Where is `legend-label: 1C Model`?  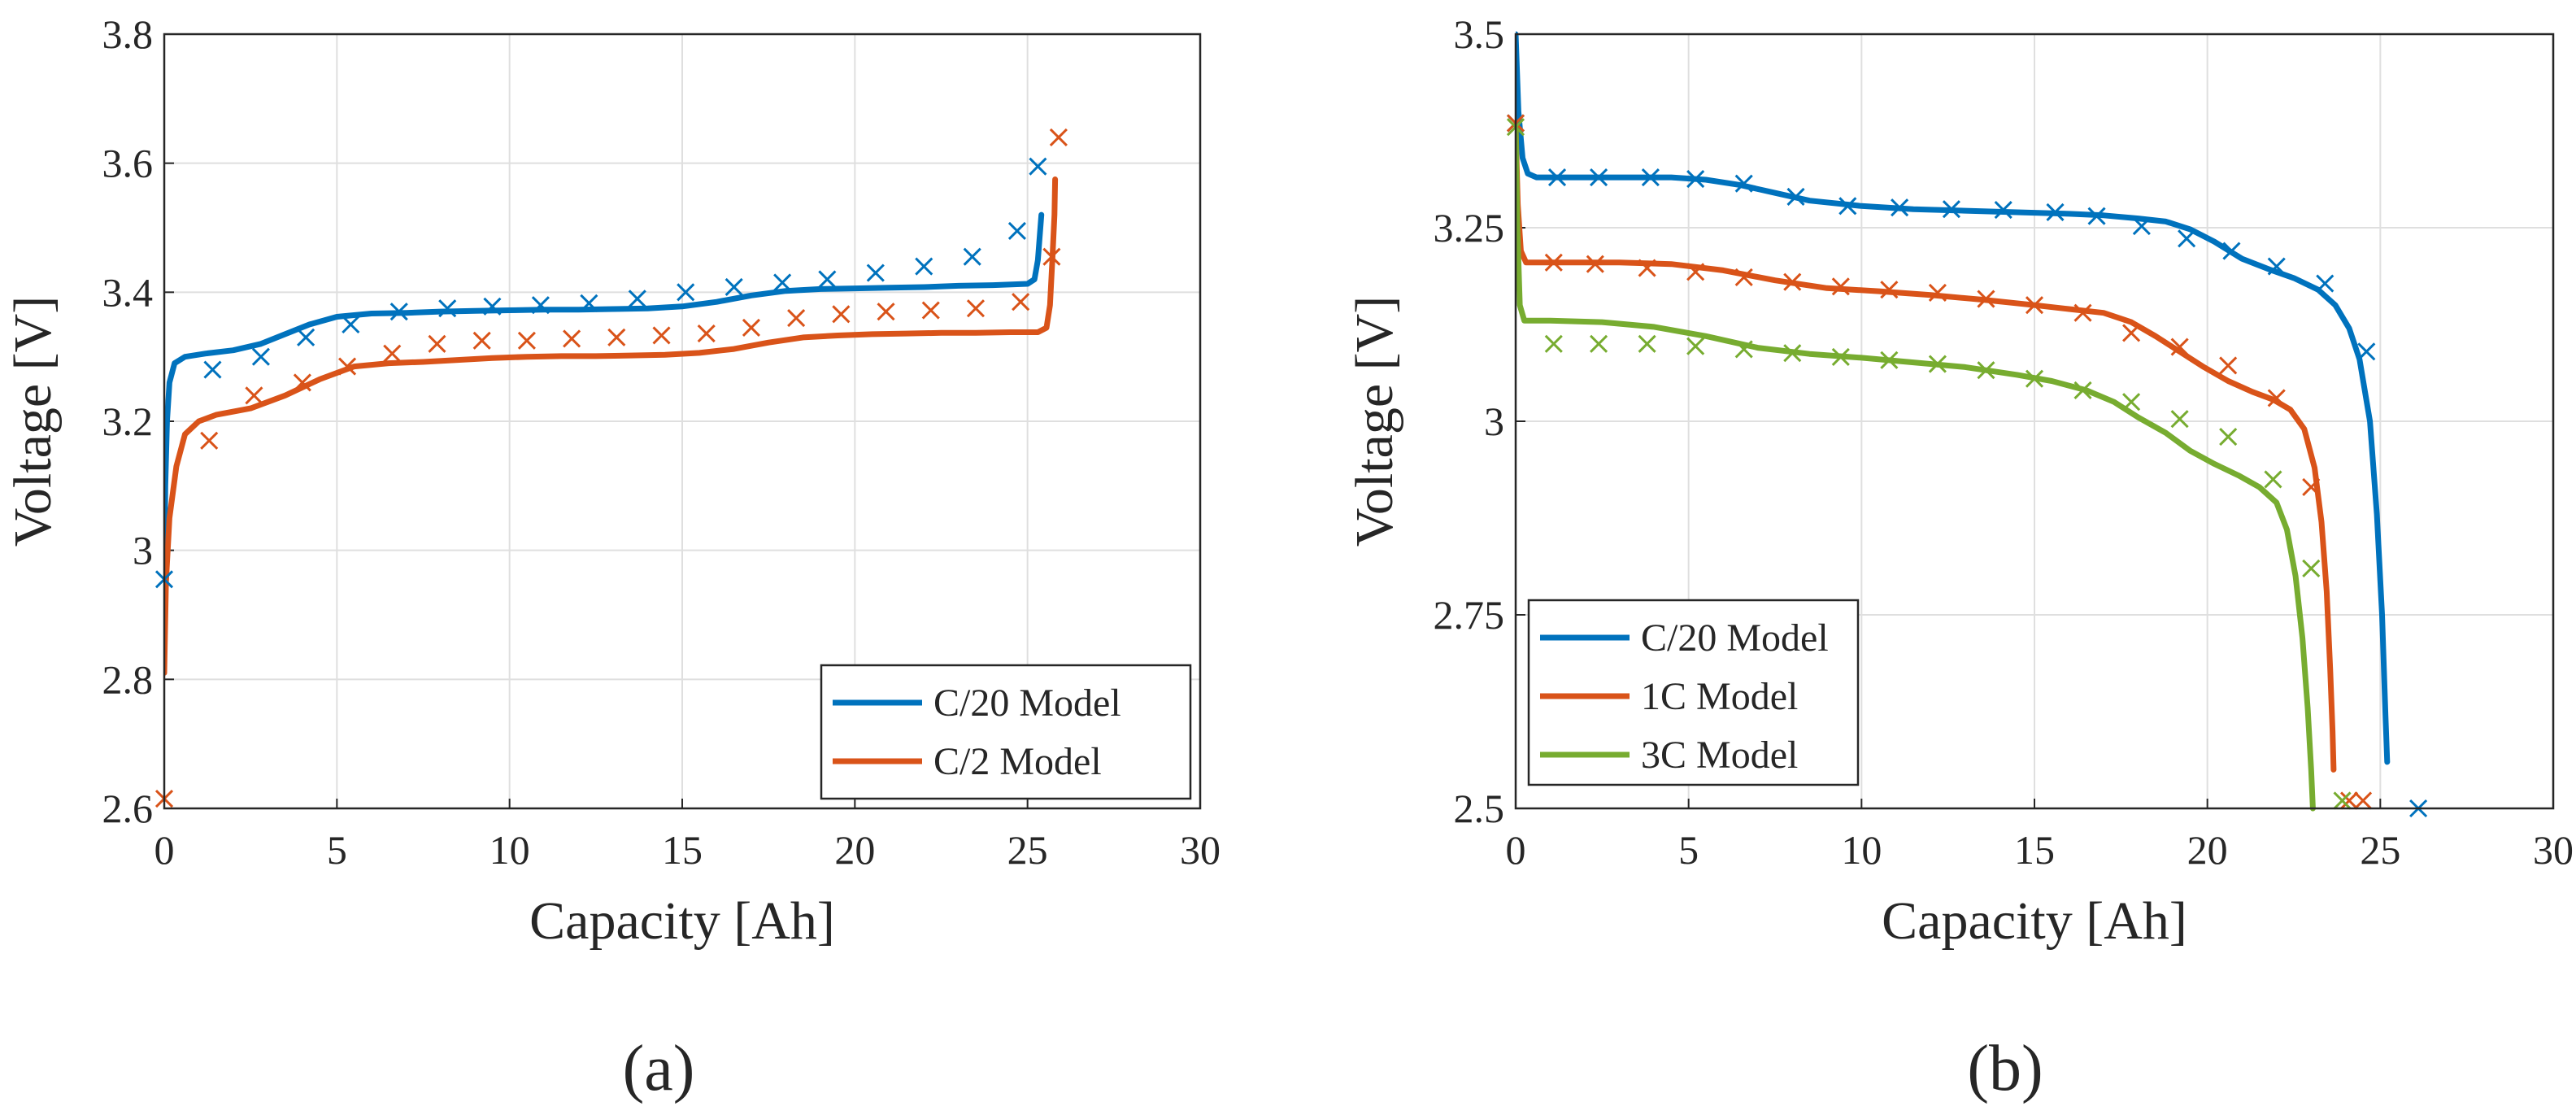 legend-label: 1C Model is located at coordinates (1720, 696).